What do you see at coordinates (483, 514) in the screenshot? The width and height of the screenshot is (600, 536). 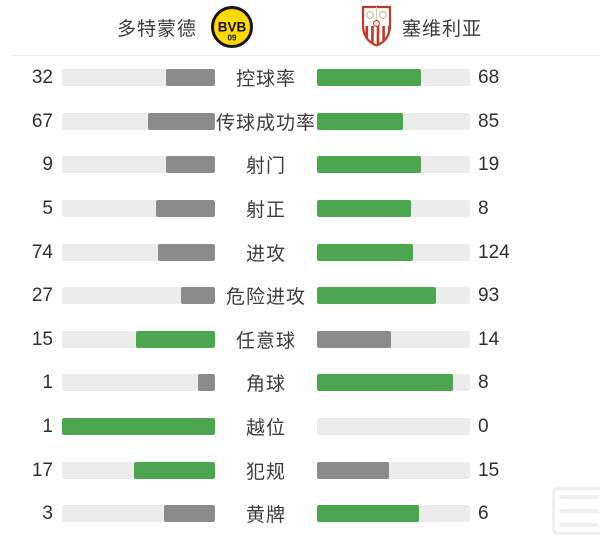 I see `away-value: 6` at bounding box center [483, 514].